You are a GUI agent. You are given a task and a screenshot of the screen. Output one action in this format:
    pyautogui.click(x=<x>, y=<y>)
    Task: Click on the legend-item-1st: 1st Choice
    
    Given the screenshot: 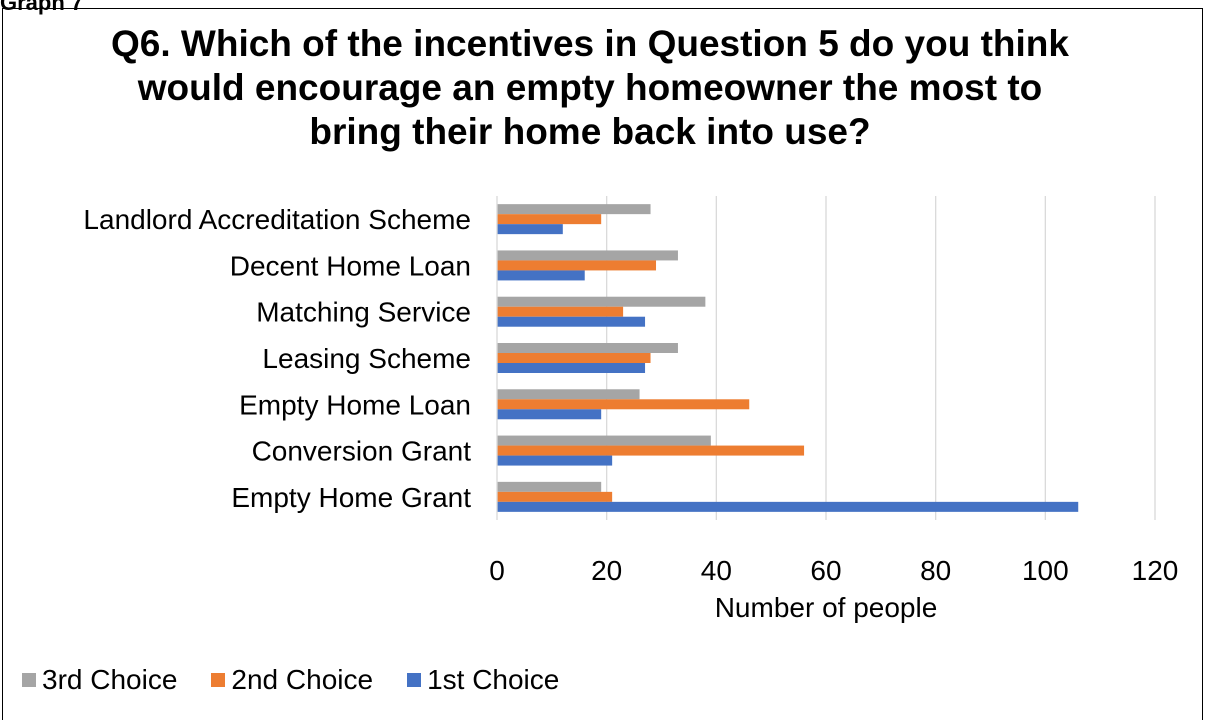 What is the action you would take?
    pyautogui.click(x=483, y=680)
    